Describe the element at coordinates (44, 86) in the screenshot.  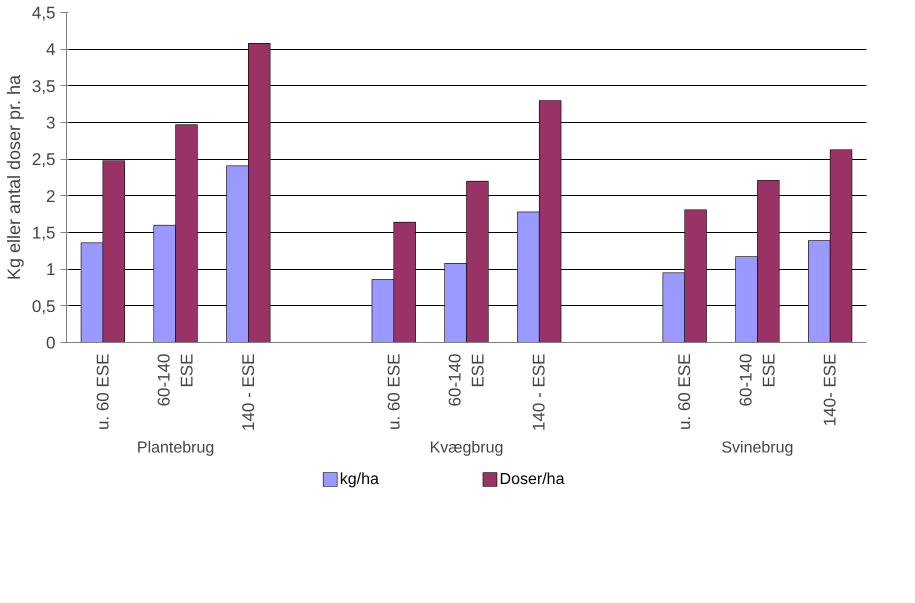
I see `y-tick-label: 3,5` at that location.